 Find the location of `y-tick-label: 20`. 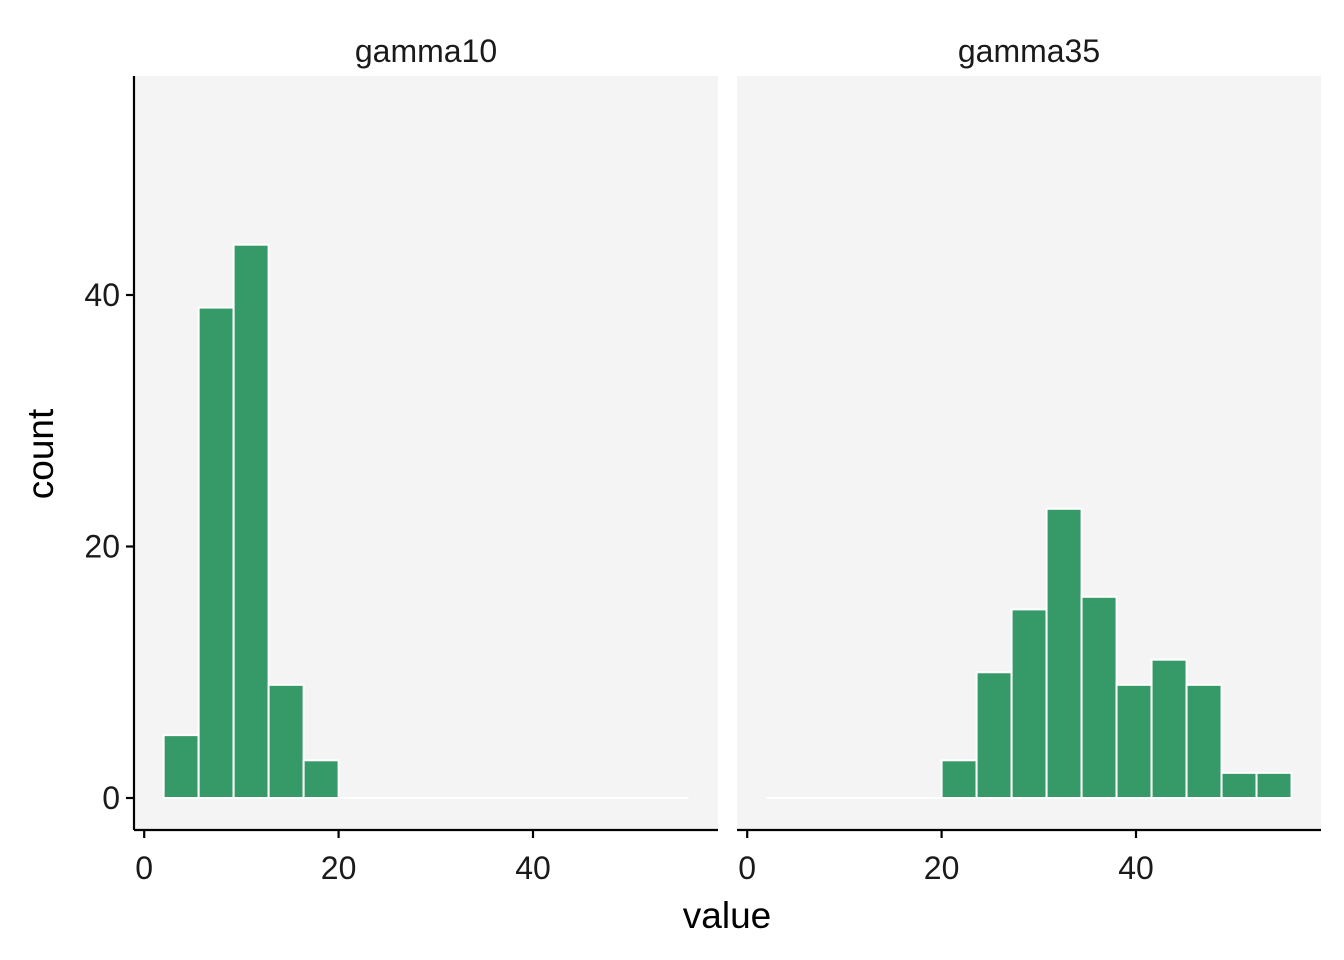

y-tick-label: 20 is located at coordinates (102, 547).